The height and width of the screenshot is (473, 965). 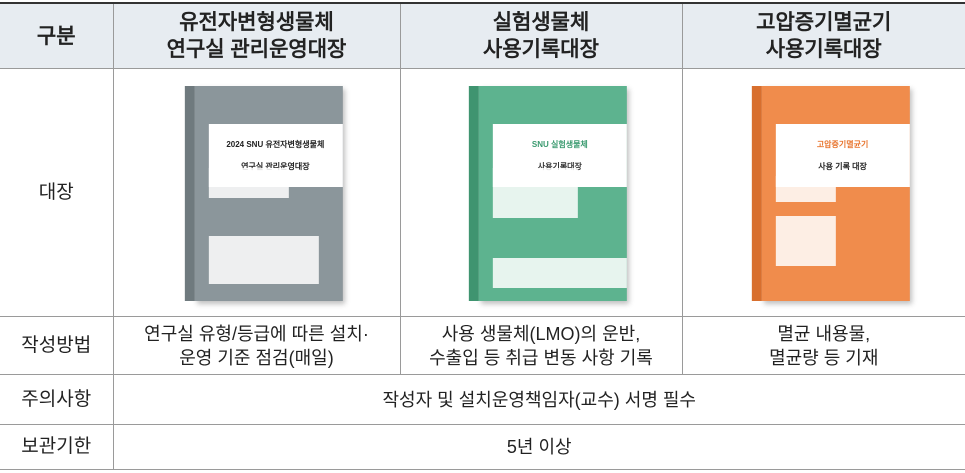 I want to click on cover-title: 고압증기멸균기 사용 기록 대장, so click(x=842, y=155).